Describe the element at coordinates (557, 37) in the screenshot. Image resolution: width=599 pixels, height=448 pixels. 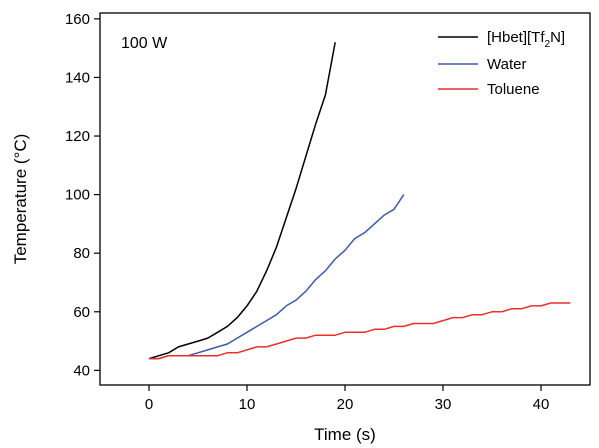
I see `legend-label-hbet-tail: N]` at that location.